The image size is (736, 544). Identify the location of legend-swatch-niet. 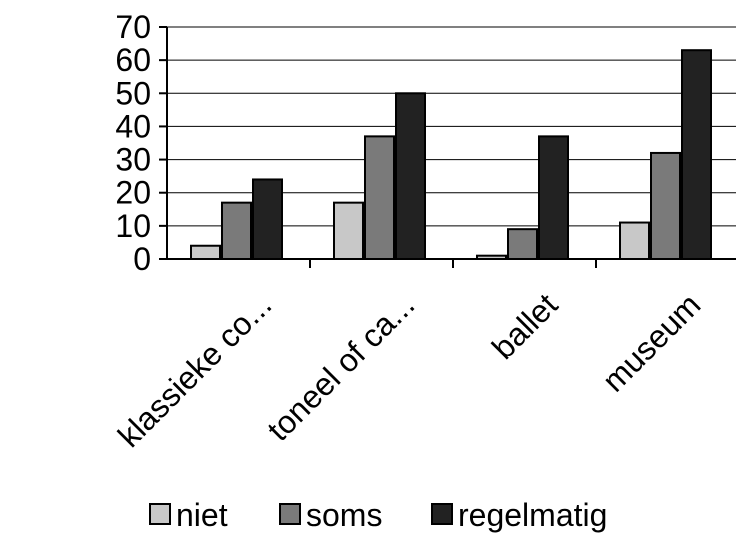
(160, 514).